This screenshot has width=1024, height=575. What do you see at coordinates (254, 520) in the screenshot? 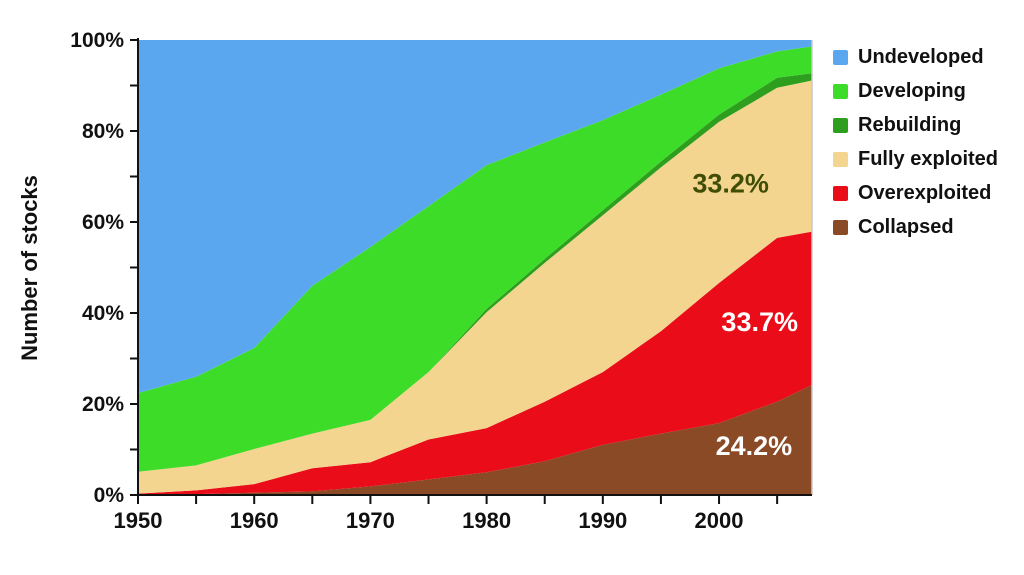
I see `x-tick-label-1960: 1960` at bounding box center [254, 520].